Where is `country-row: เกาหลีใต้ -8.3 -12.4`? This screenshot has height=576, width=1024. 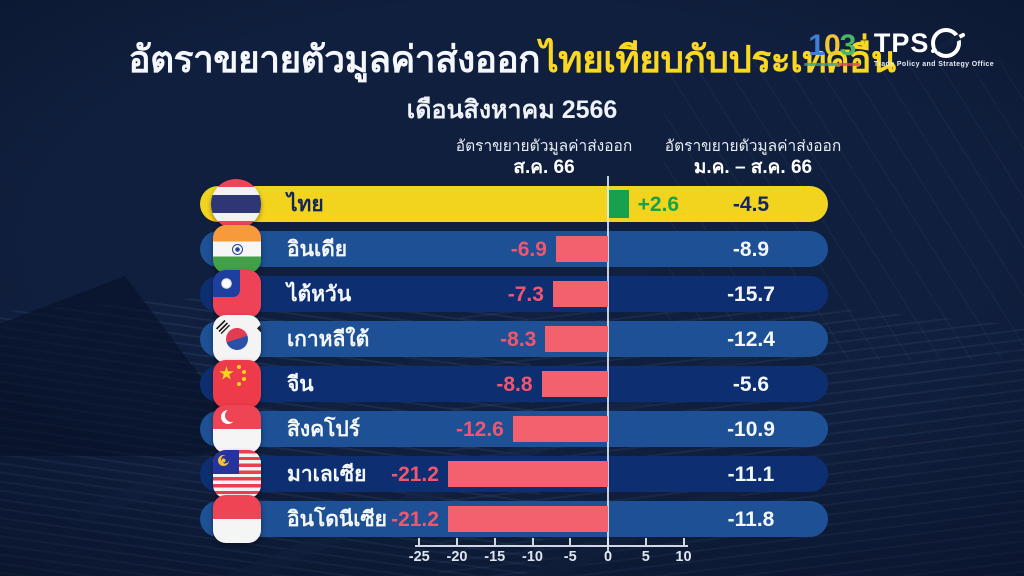 country-row: เกาหลีใต้ -8.3 -12.4 is located at coordinates (512, 339).